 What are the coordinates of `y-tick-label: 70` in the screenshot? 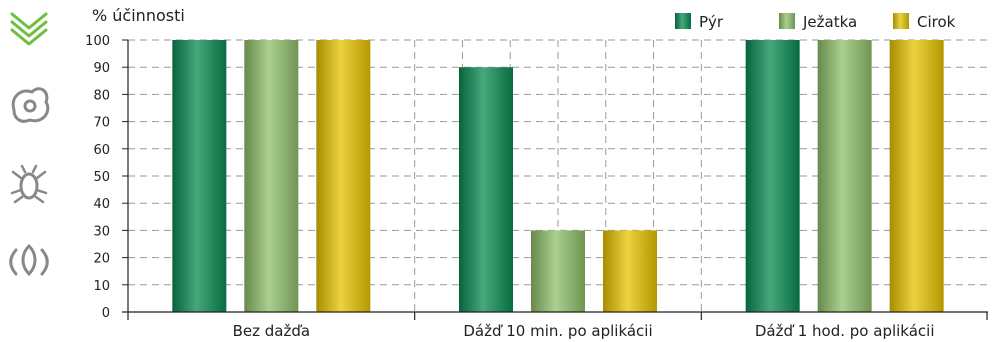 It's located at (101, 123).